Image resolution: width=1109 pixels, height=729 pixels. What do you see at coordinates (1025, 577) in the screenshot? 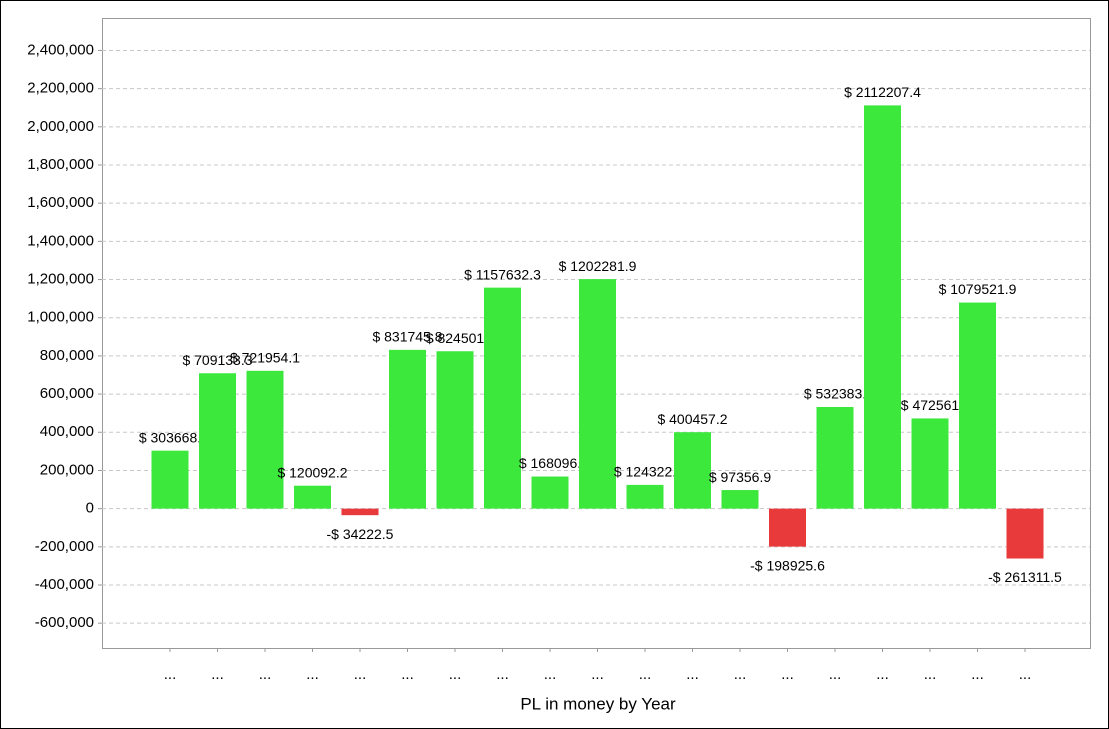
I see `data-label: -$ 261311.5` at bounding box center [1025, 577].